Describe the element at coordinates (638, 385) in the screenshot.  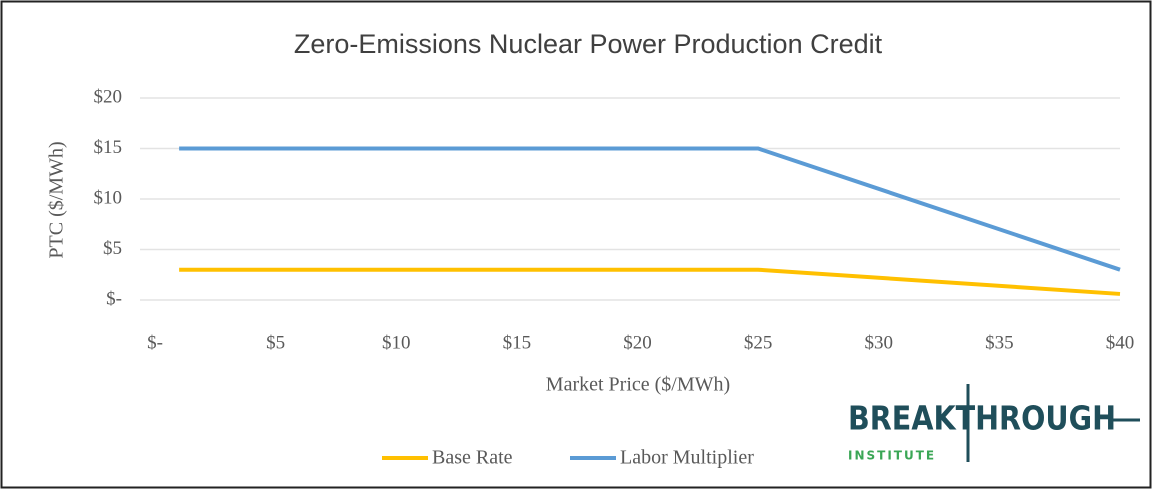
I see `x-axis-label: Market Price ($/MWh)` at that location.